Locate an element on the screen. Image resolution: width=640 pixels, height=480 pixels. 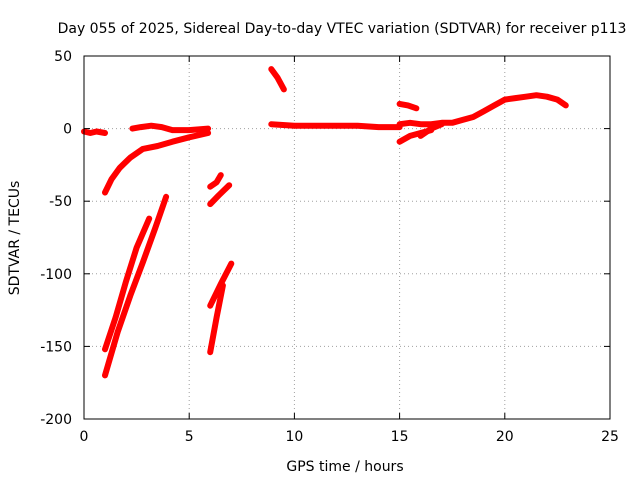
y-tick-label: -100 is located at coordinates (56, 275).